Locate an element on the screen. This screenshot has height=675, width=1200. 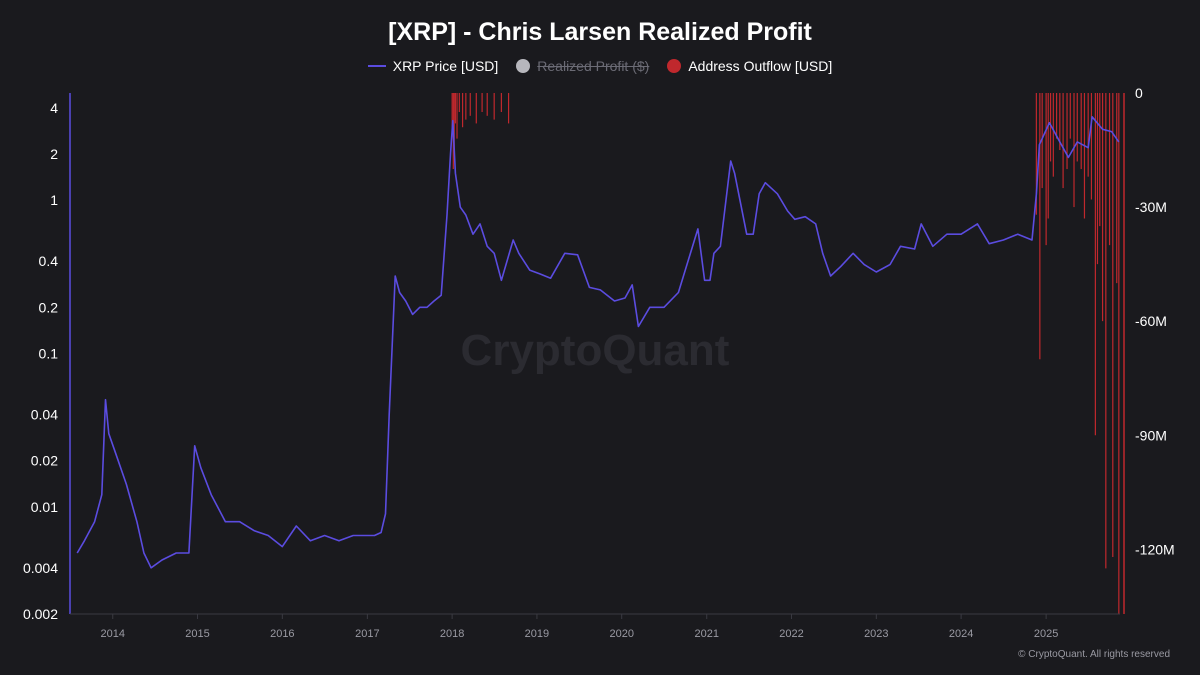
y-right-tick-label: 0 is located at coordinates (1139, 93).